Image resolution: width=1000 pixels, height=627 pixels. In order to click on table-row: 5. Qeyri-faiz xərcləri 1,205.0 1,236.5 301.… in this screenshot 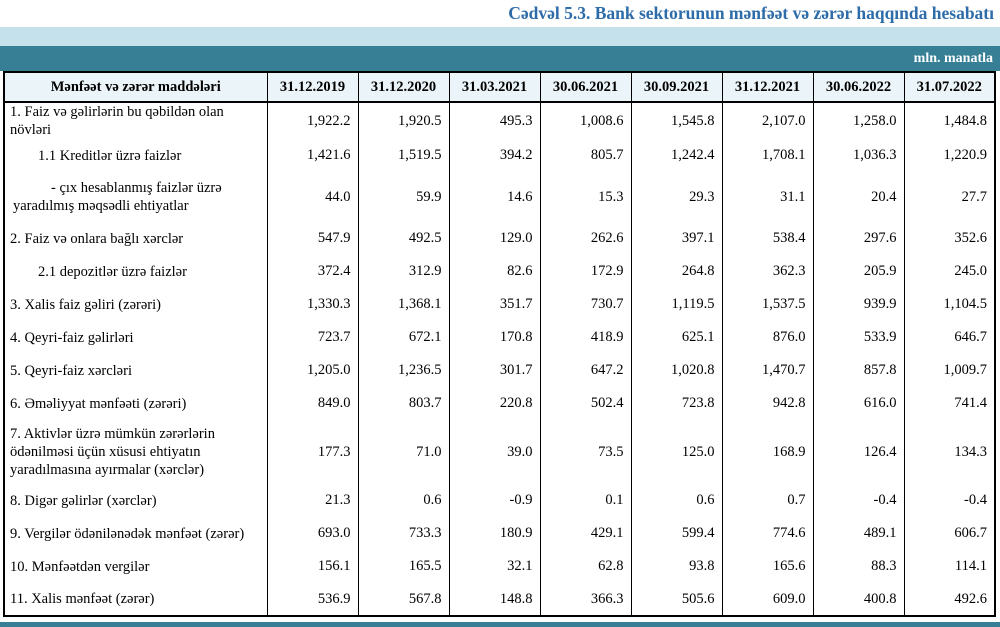, I will do `click(499, 371)`.